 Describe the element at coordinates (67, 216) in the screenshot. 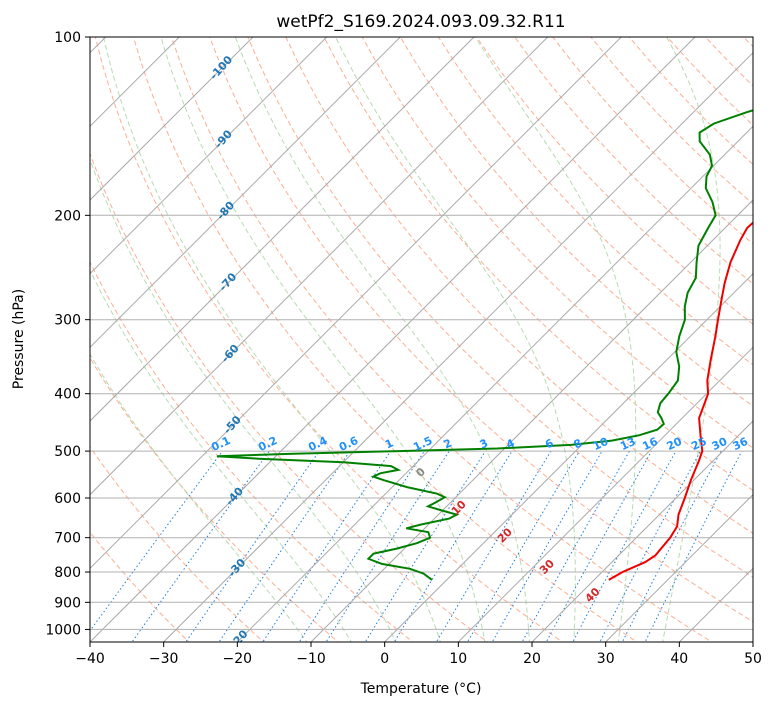

I see `y-tick-label: 200` at that location.